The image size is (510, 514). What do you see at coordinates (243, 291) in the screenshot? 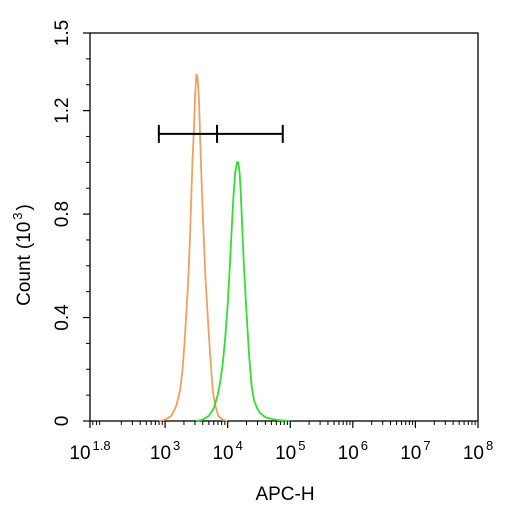
I see `series-1-line` at bounding box center [243, 291].